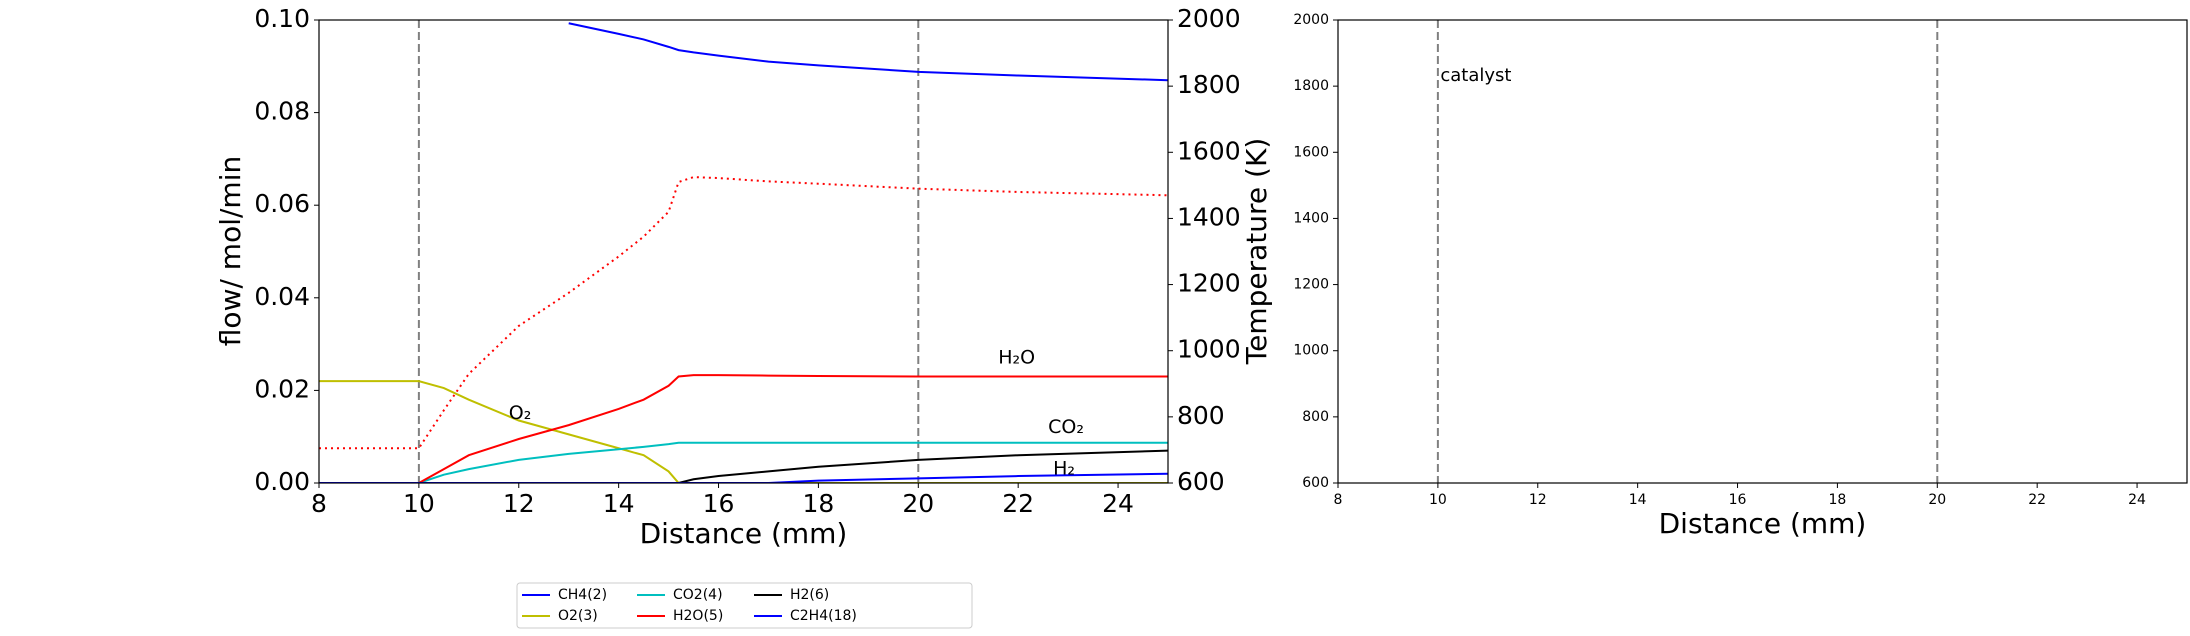 This screenshot has height=636, width=2190. Describe the element at coordinates (1016, 357) in the screenshot. I see `annotation: H₂O` at that location.